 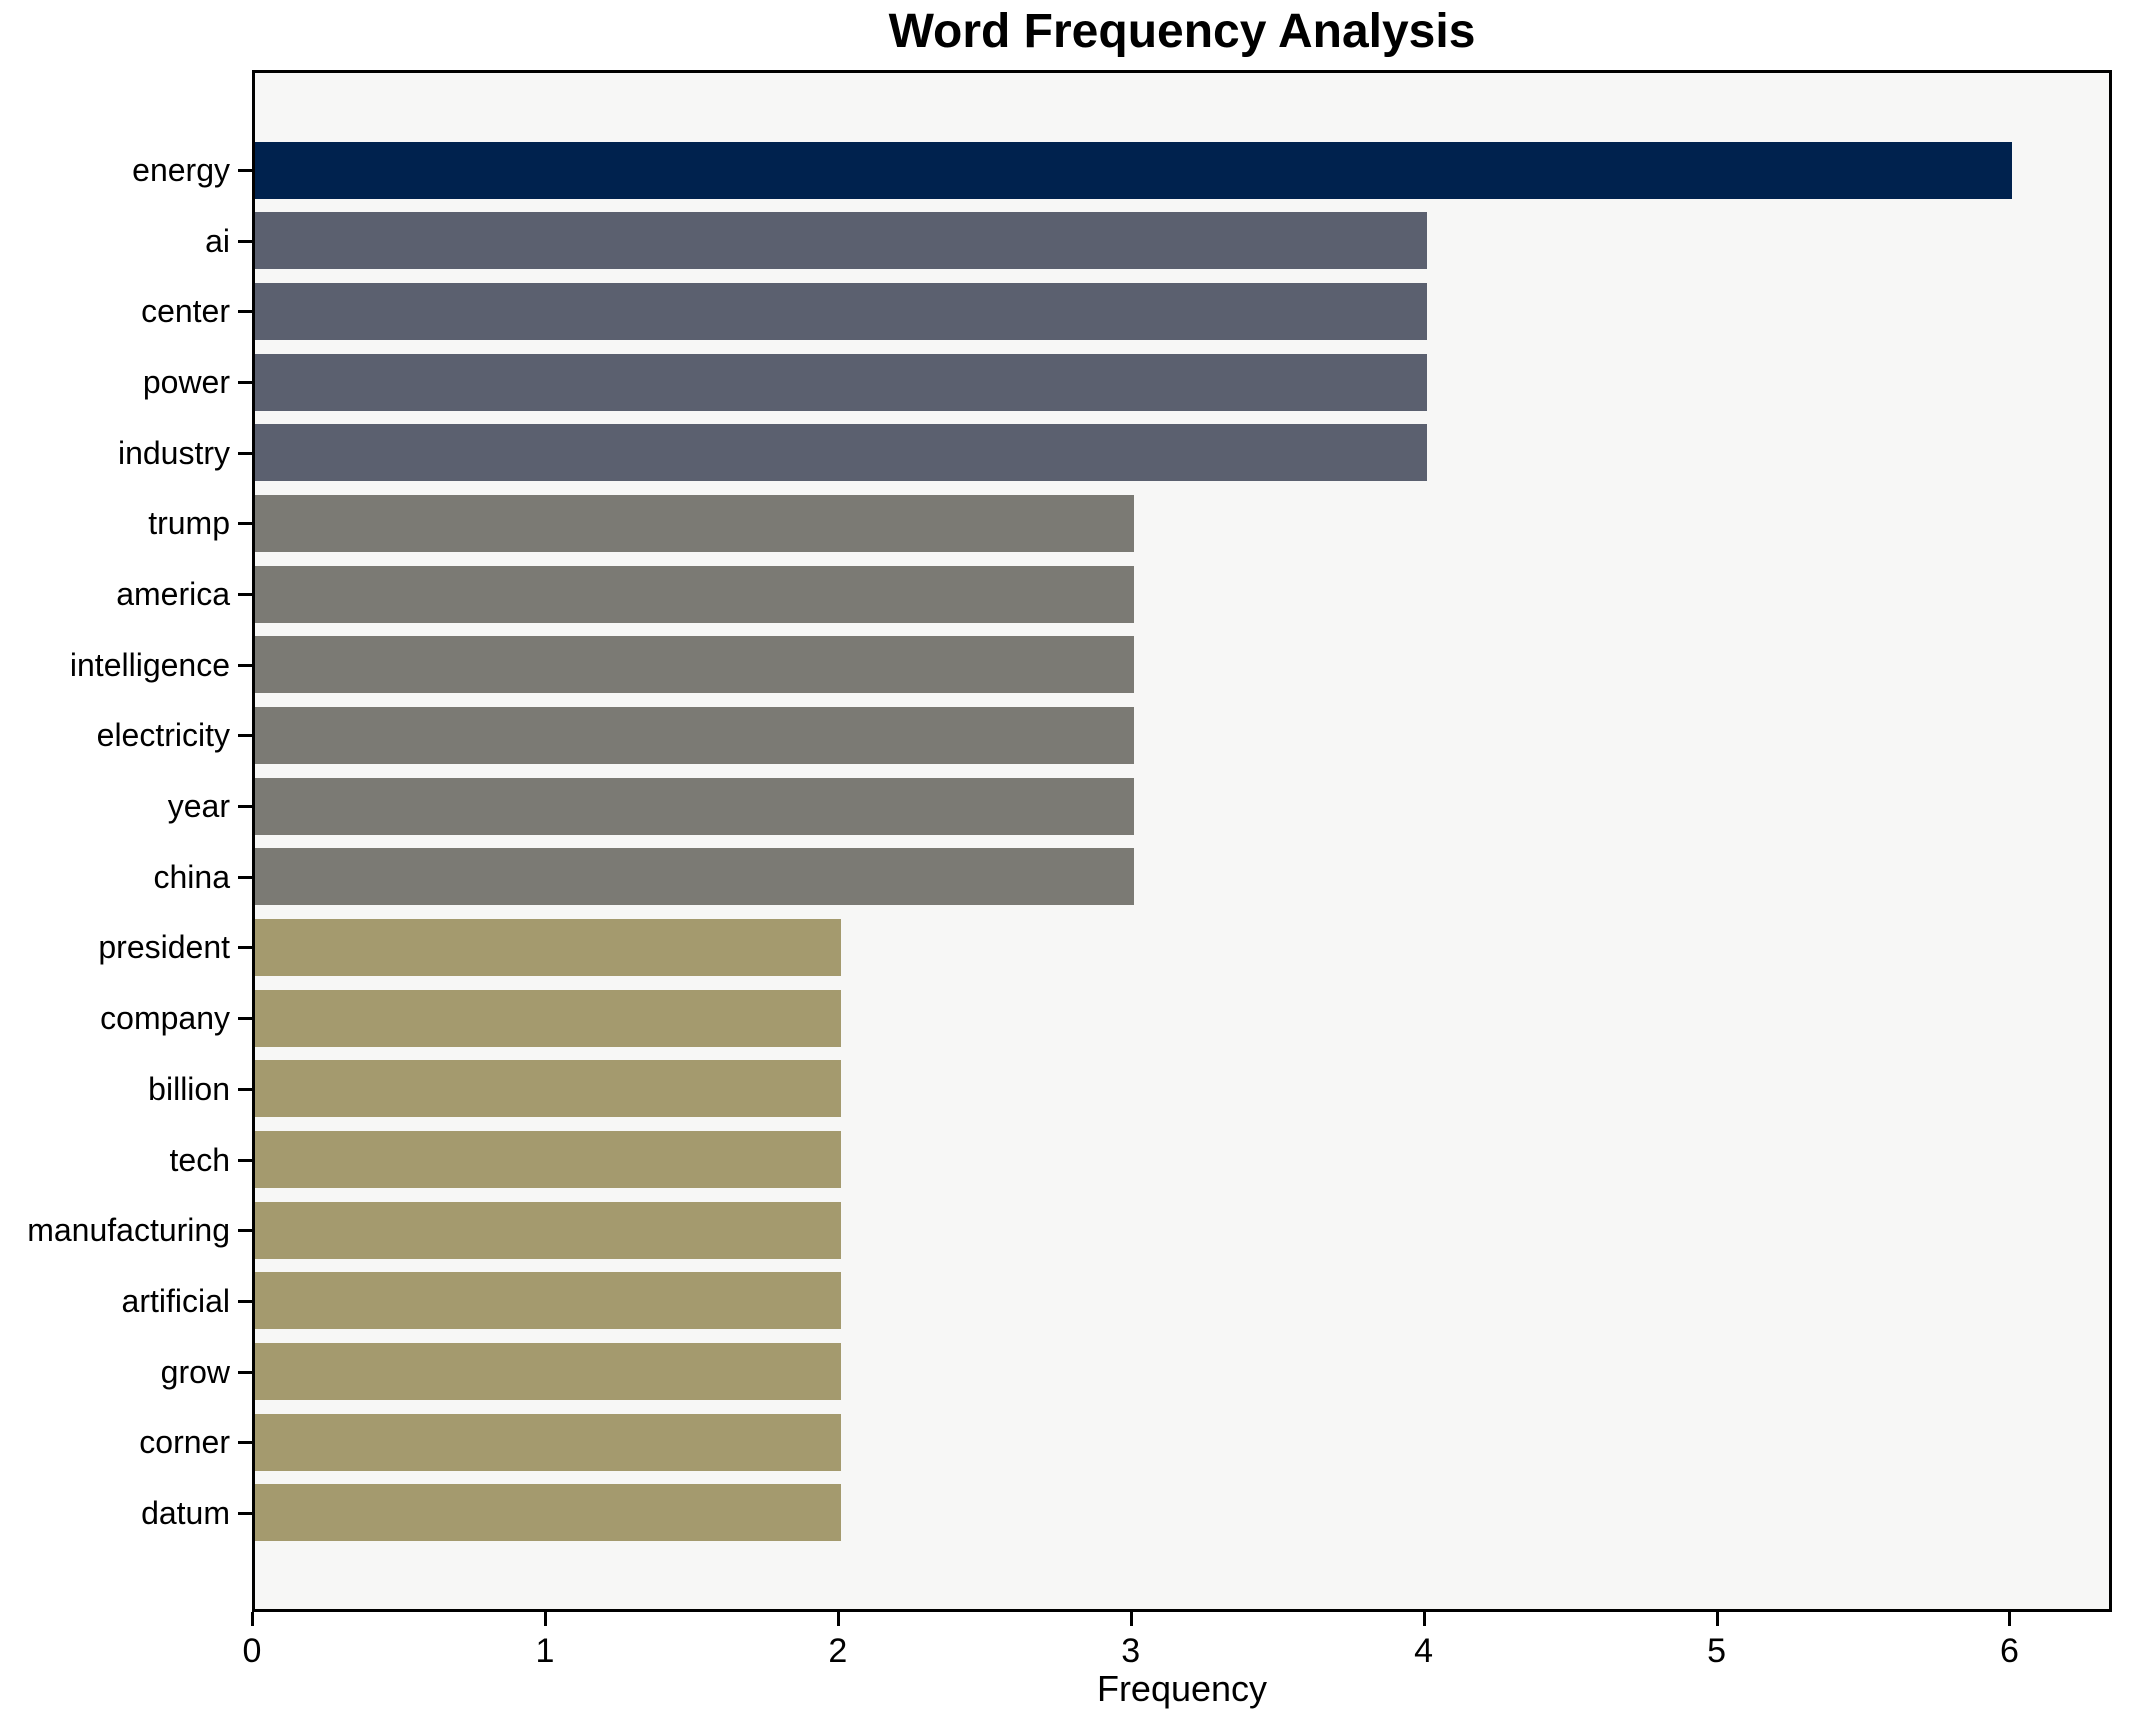 I want to click on y-axis-label: center, so click(x=185, y=311).